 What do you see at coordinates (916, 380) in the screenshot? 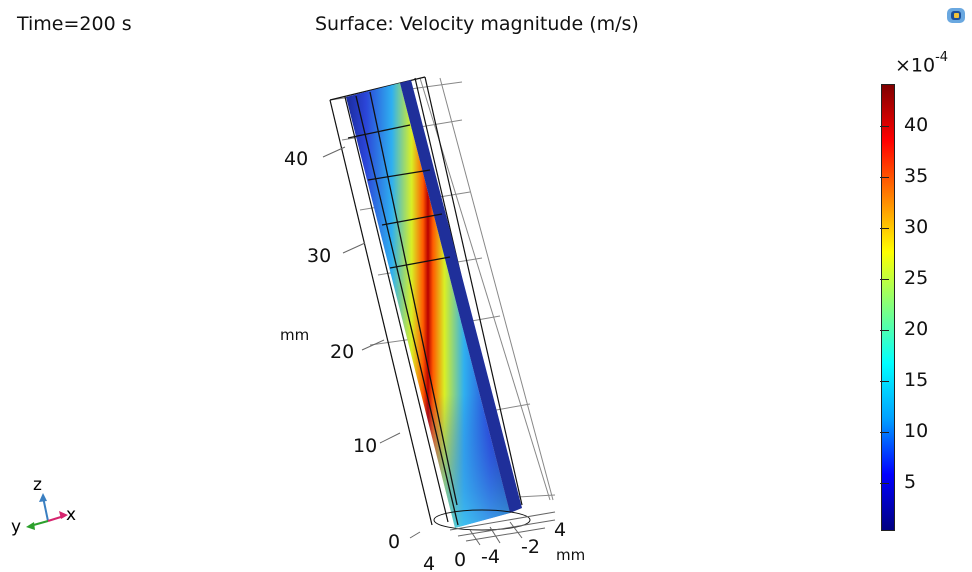
I see `colorbar-label: 15` at bounding box center [916, 380].